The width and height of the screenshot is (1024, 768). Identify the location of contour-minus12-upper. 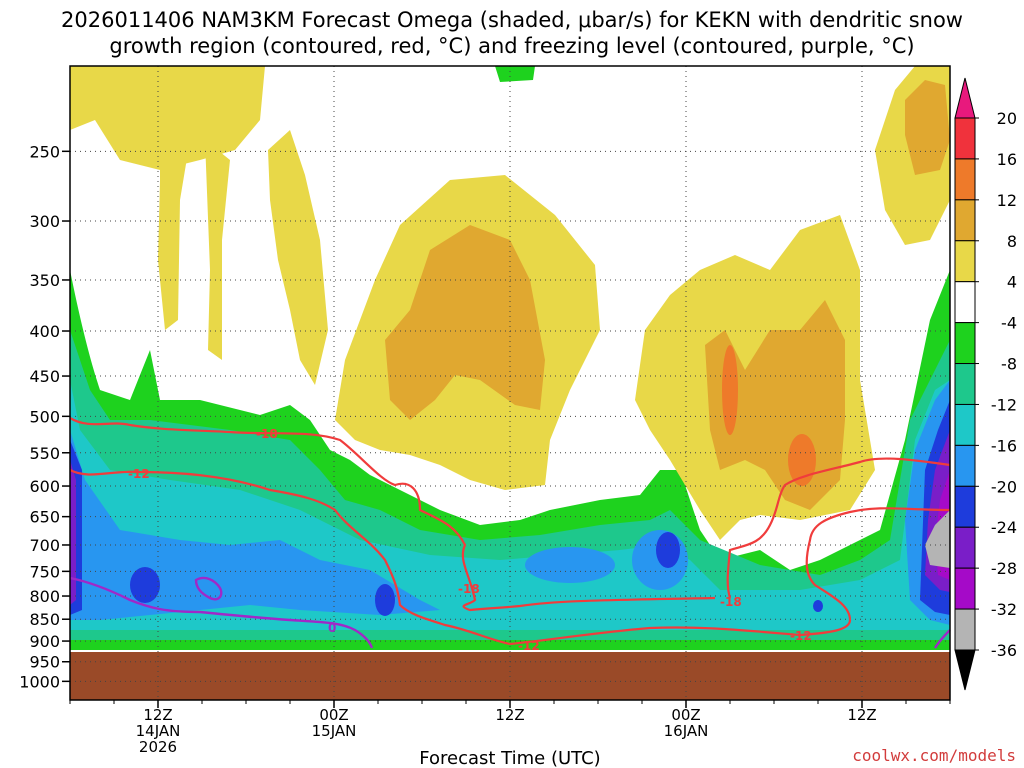
(290, 557).